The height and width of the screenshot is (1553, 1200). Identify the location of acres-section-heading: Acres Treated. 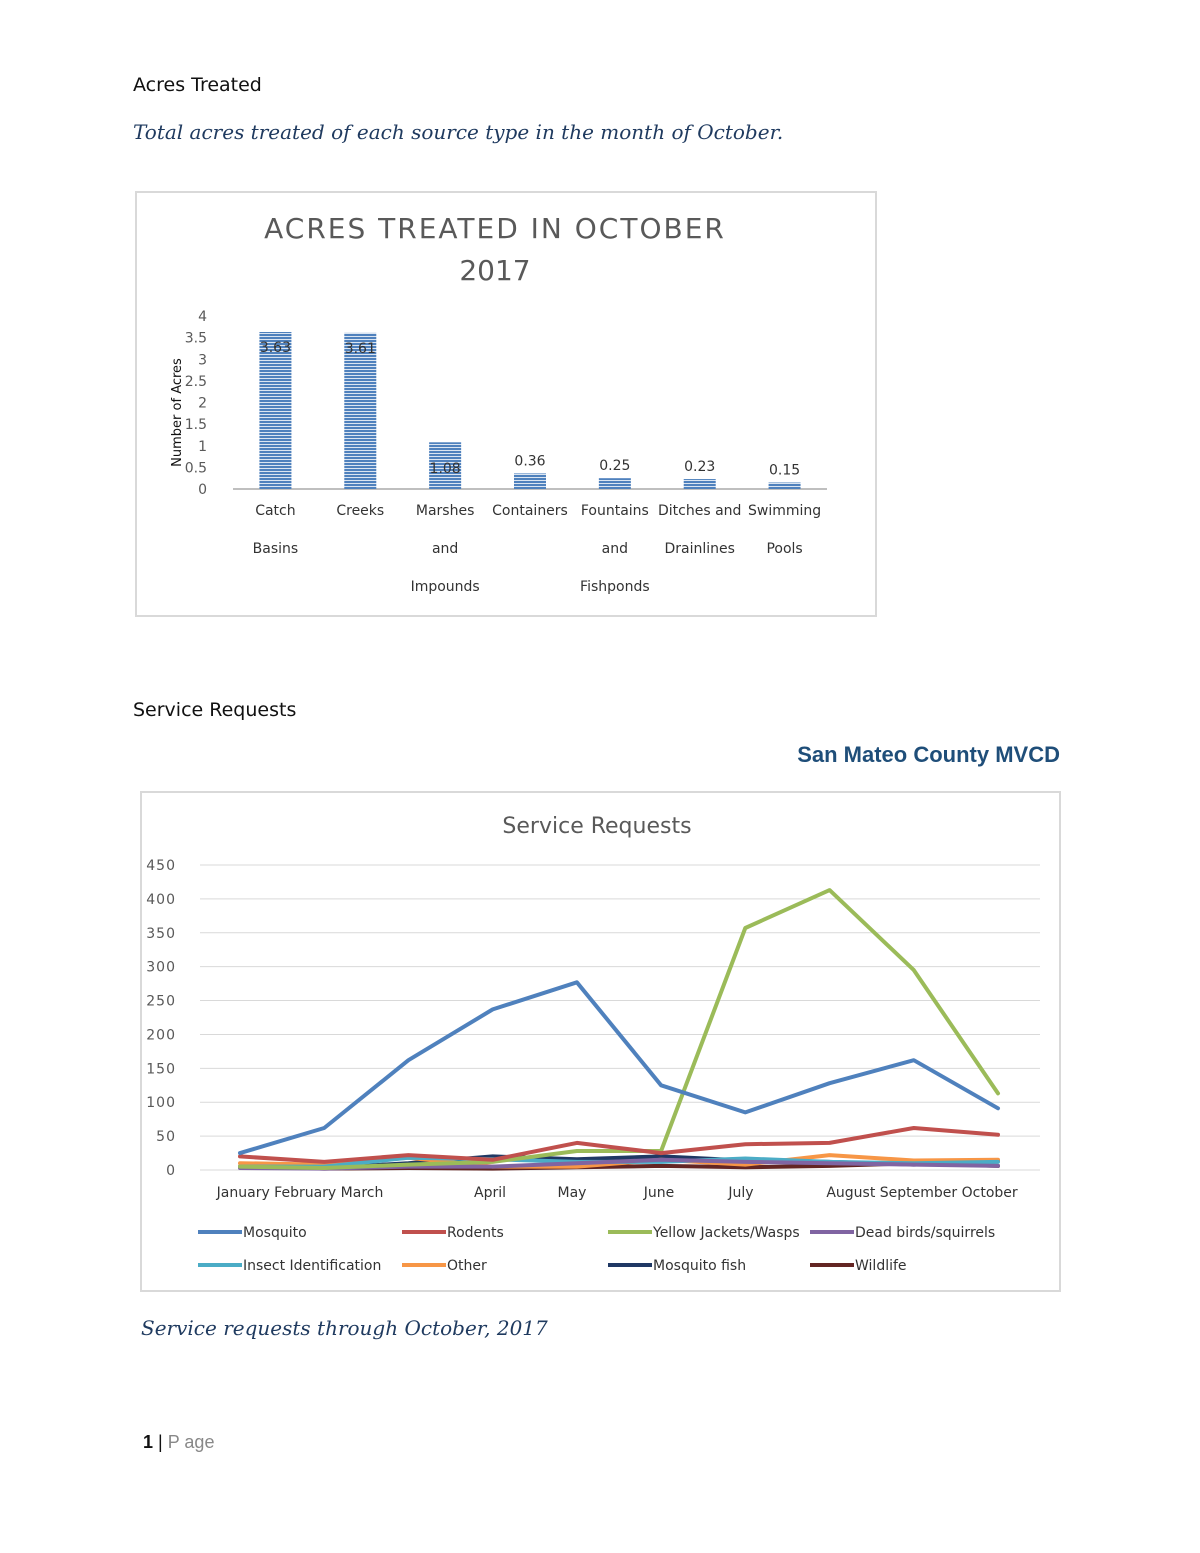
(197, 85).